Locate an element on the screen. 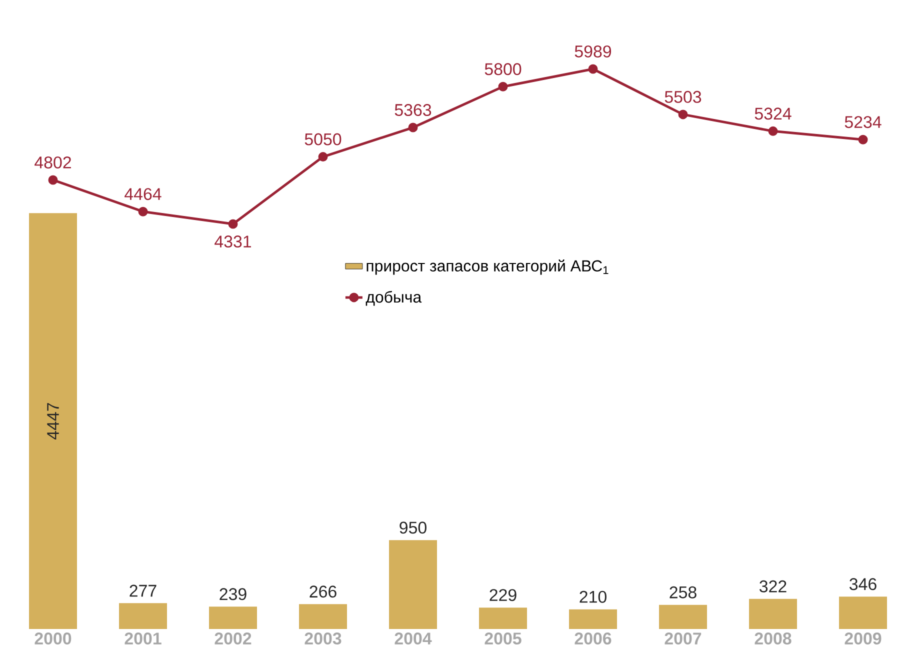  x-tick-label: 2002 is located at coordinates (233, 638).